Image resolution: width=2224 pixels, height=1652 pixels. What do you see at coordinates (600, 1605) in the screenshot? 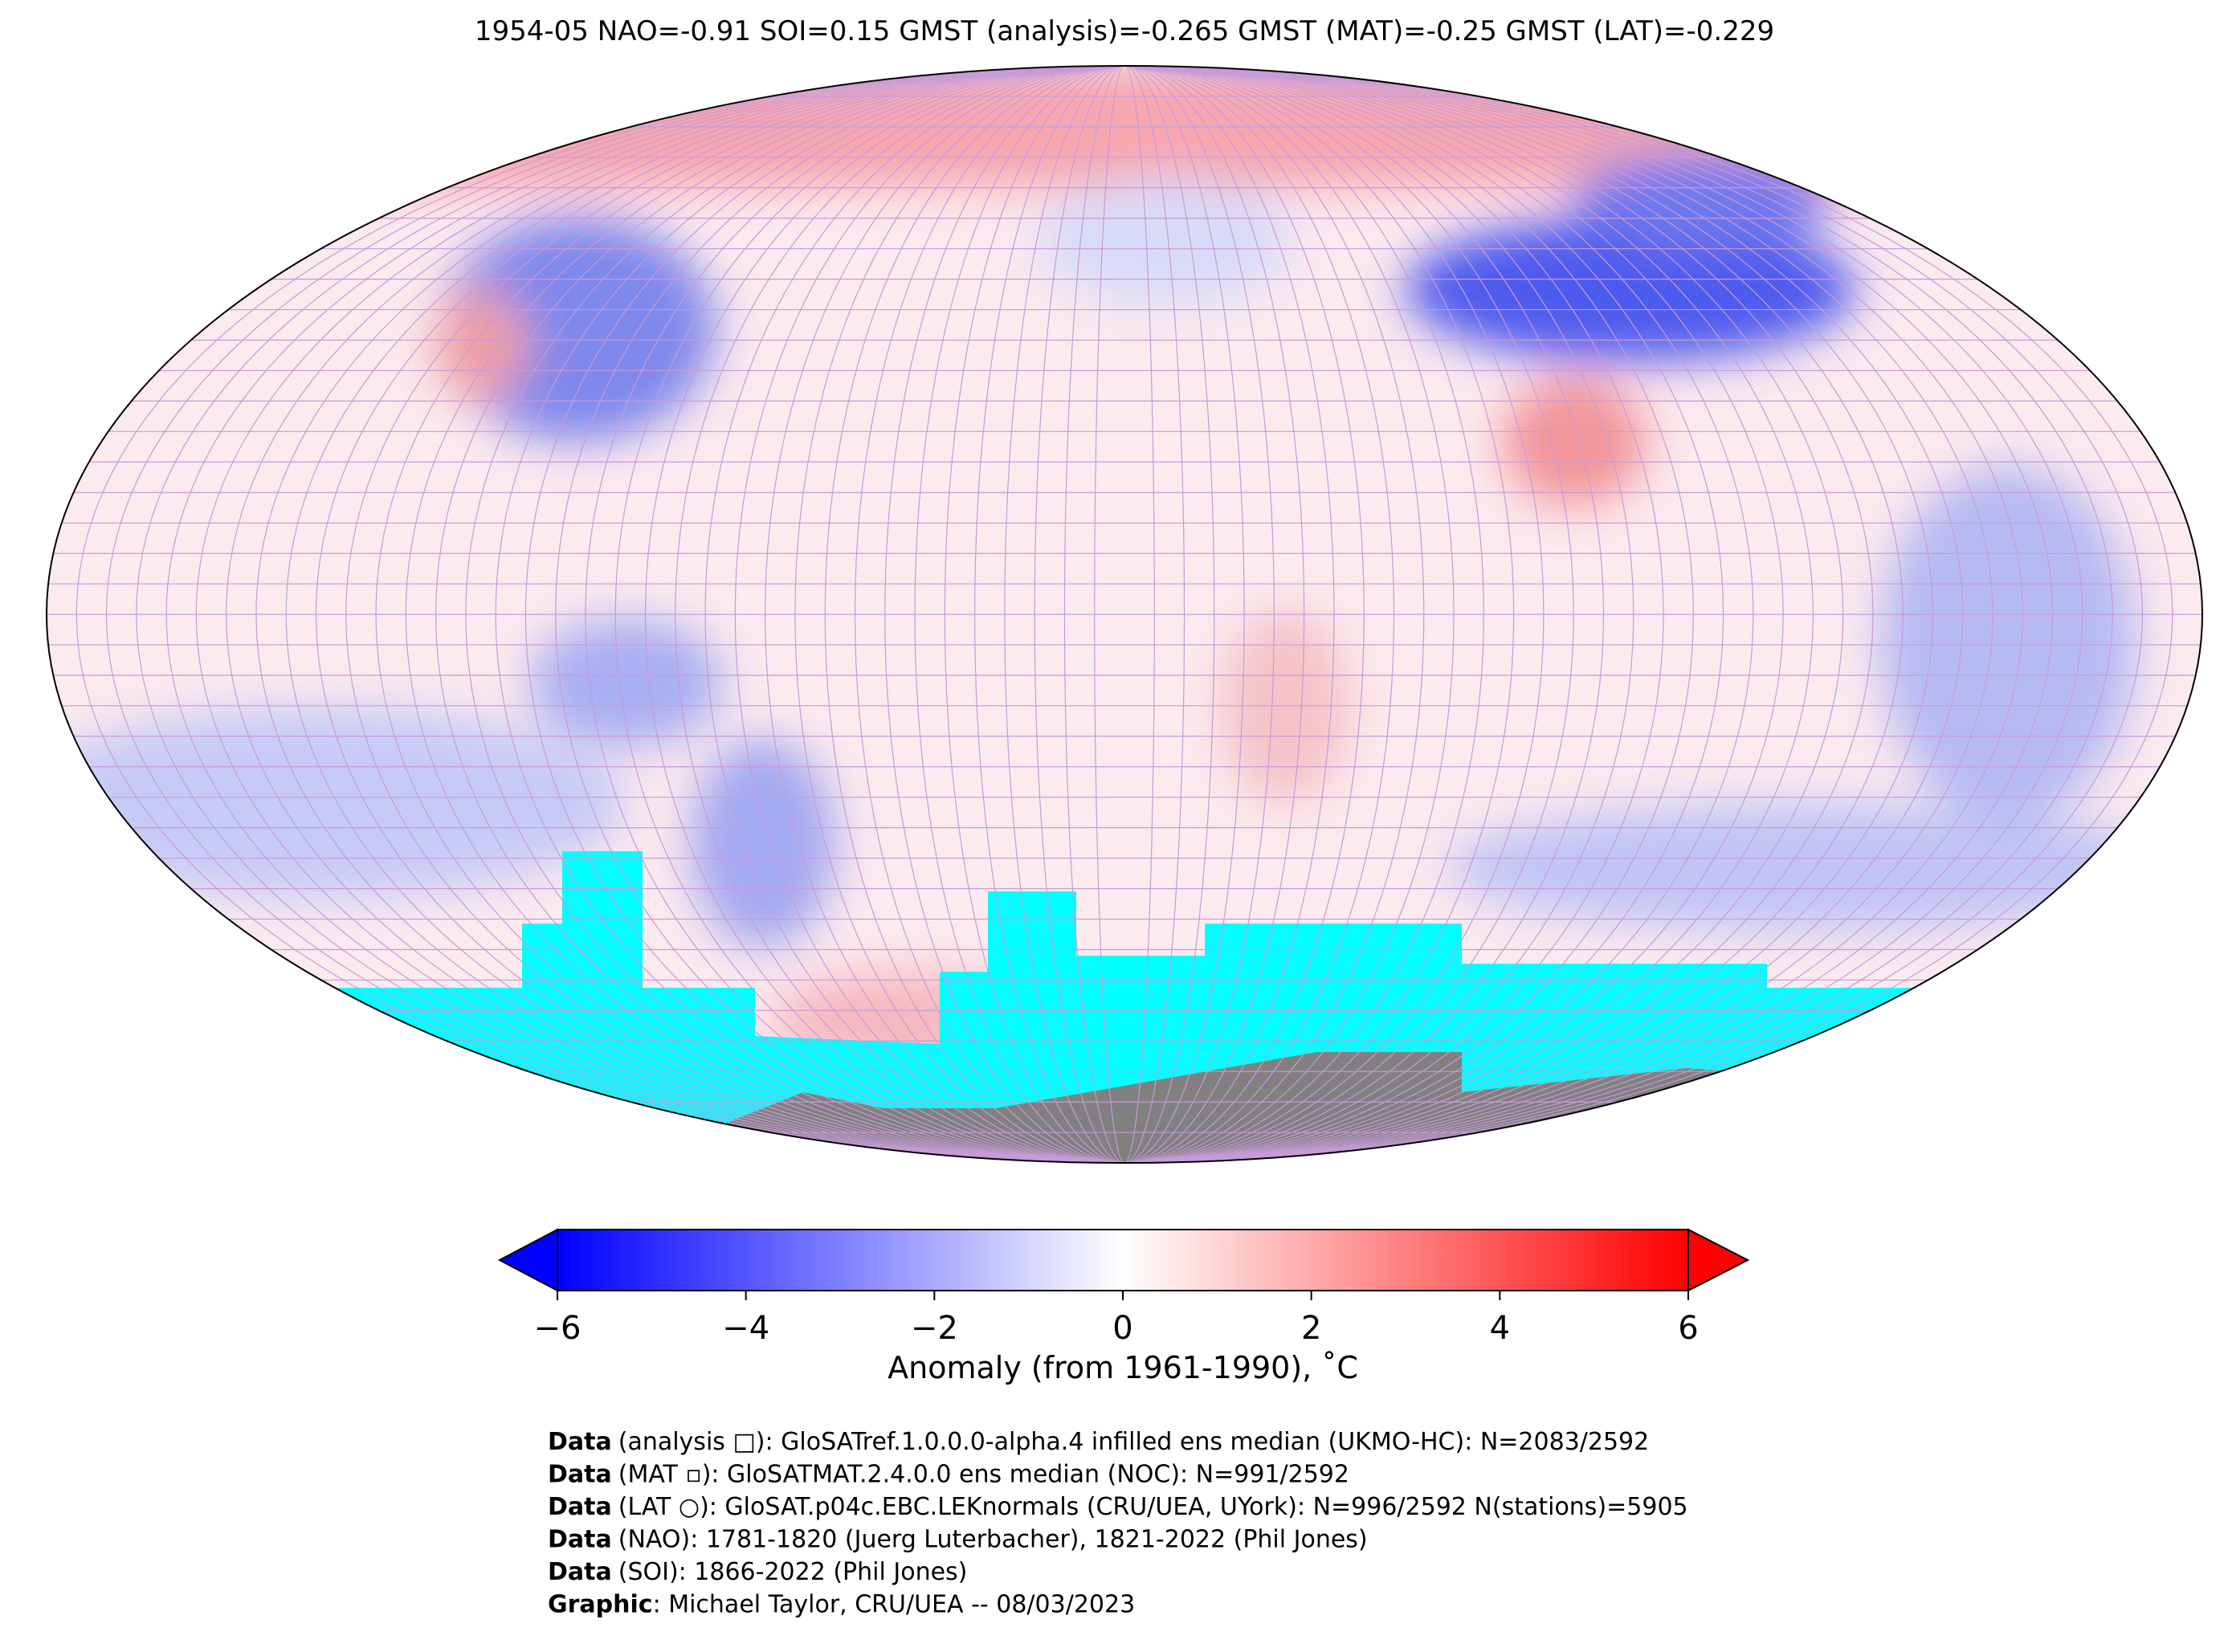
I see `credit-key: Graphic` at bounding box center [600, 1605].